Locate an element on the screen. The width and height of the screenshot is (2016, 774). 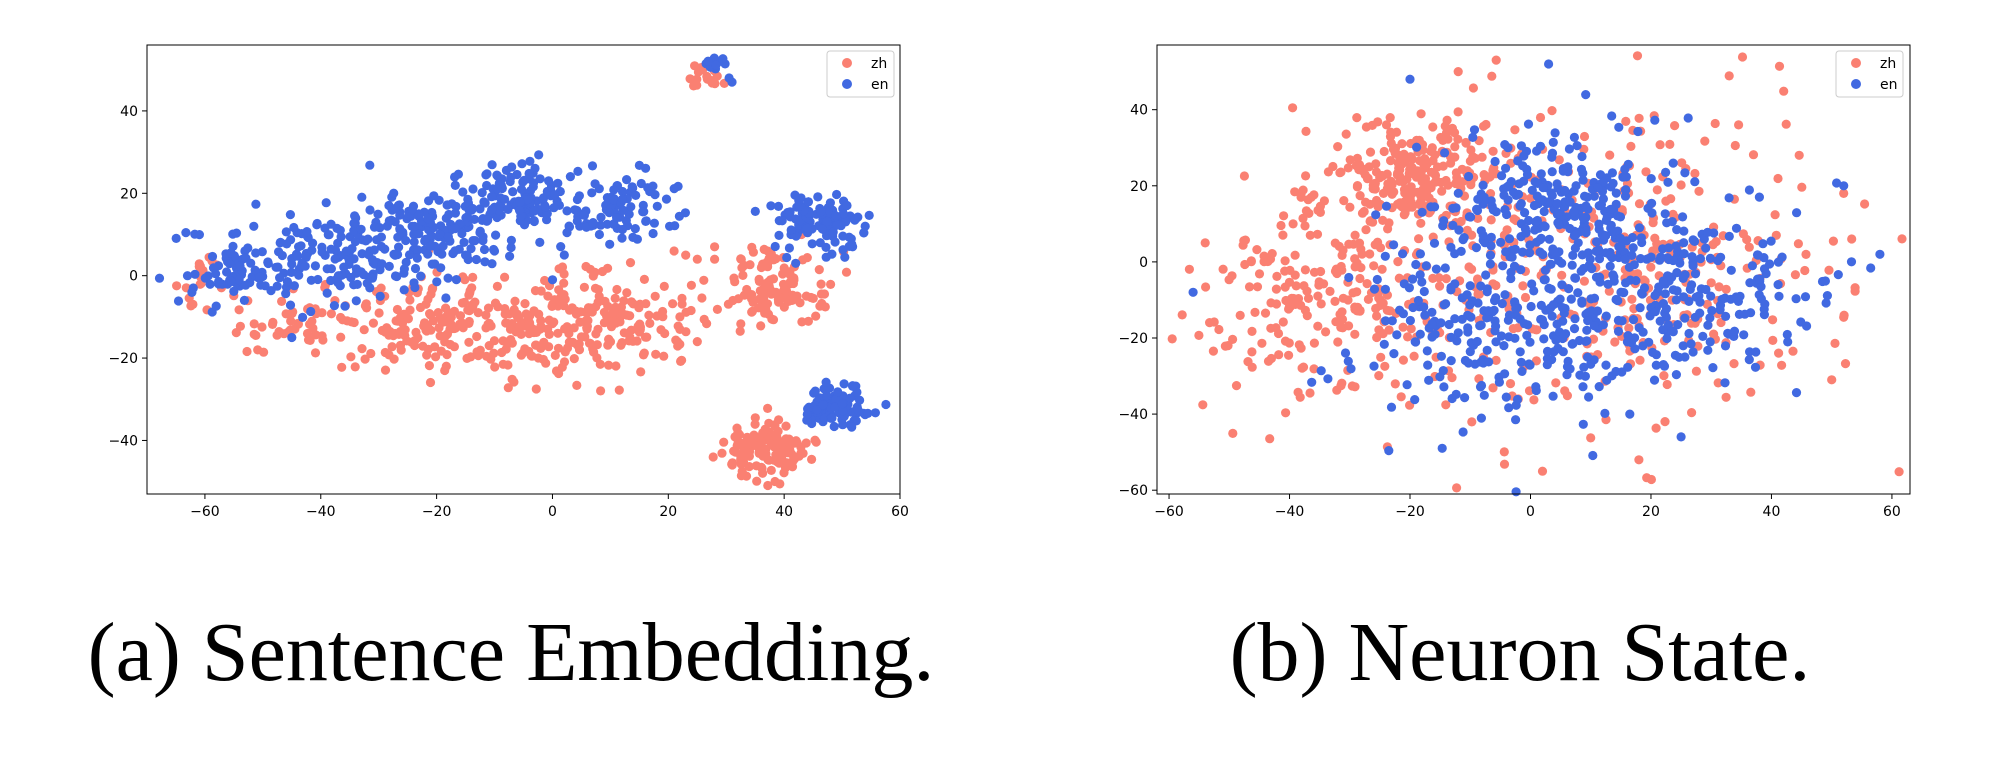
y-tick-label: 20 is located at coordinates (129, 194).